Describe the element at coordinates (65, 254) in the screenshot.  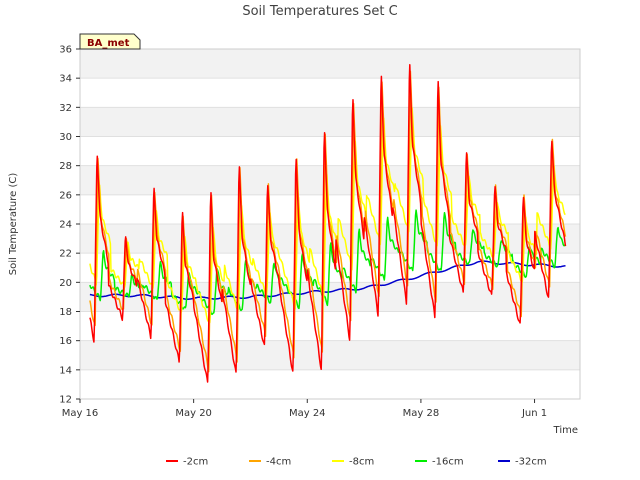
I see `y-tick-label: 22` at that location.